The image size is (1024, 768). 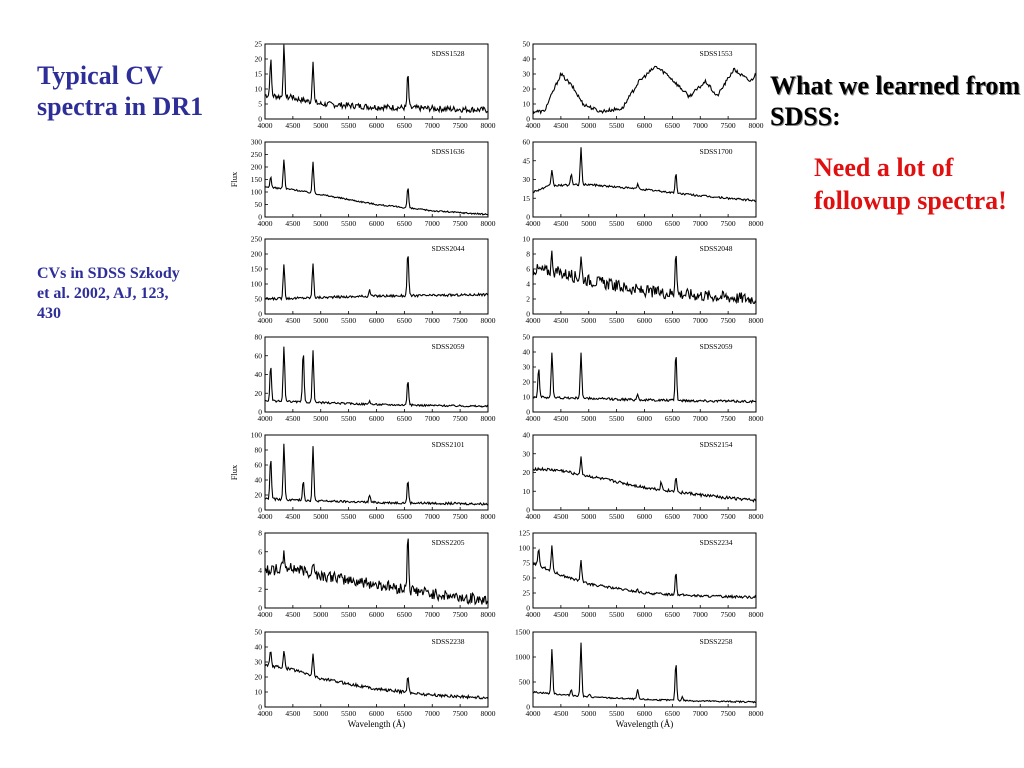 I want to click on y-tick-label: 25, so click(x=527, y=593).